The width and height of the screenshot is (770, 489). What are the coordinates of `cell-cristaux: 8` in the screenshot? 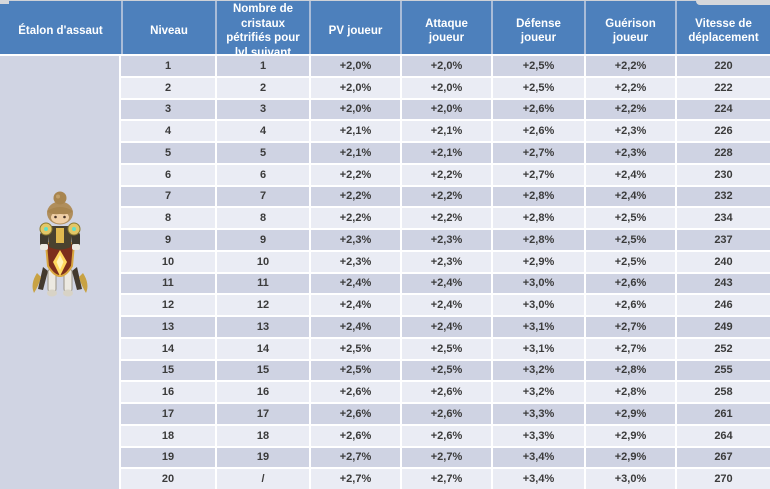 It's located at (262, 218).